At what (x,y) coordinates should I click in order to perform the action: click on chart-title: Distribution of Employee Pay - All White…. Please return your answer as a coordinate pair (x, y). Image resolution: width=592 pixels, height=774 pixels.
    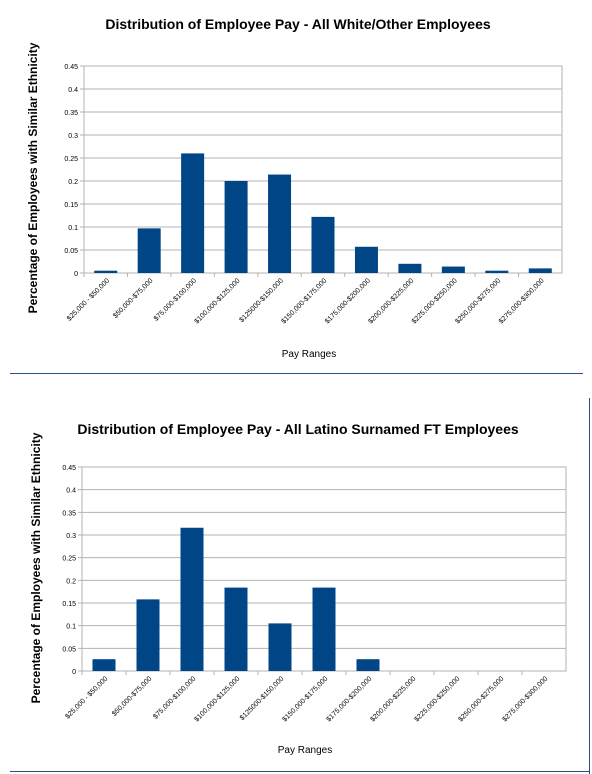
    Looking at the image, I should click on (298, 24).